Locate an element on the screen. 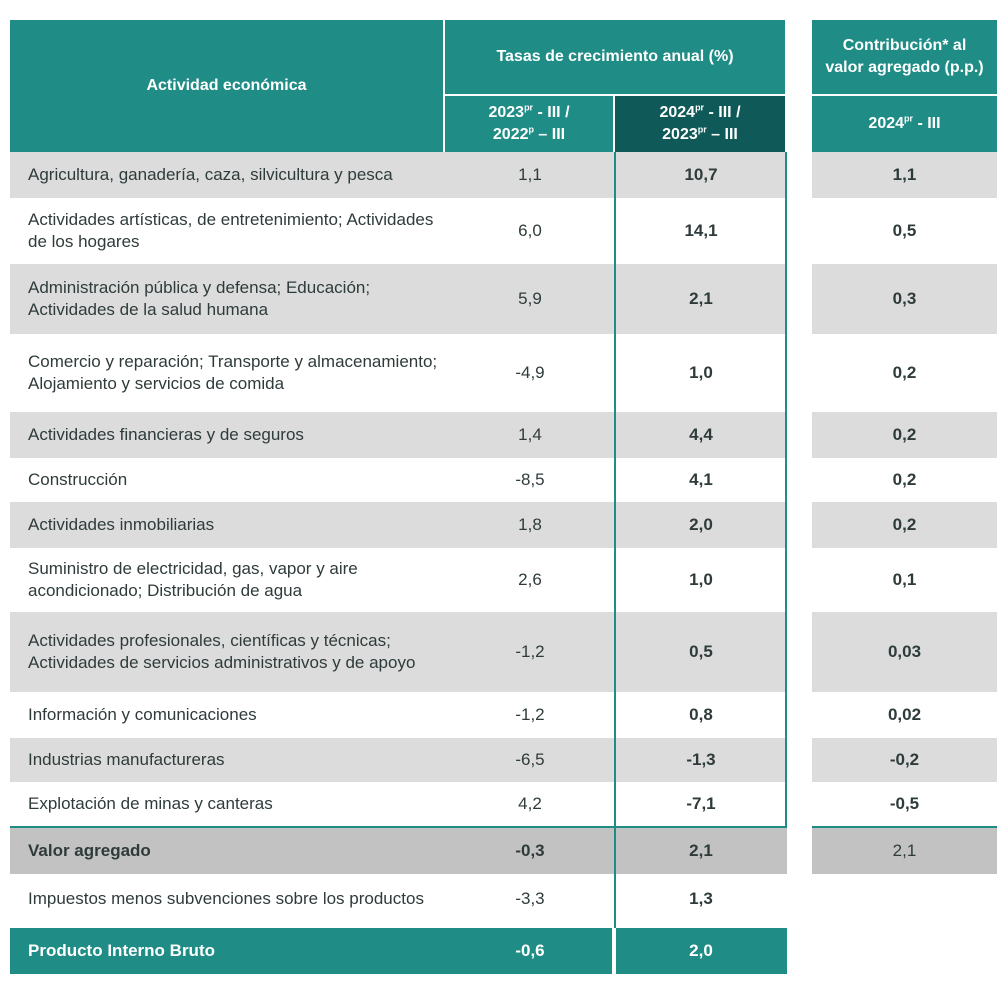 Image resolution: width=1000 pixels, height=986 pixels. header-col-2024-line1: 2024pr - III / is located at coordinates (700, 111).